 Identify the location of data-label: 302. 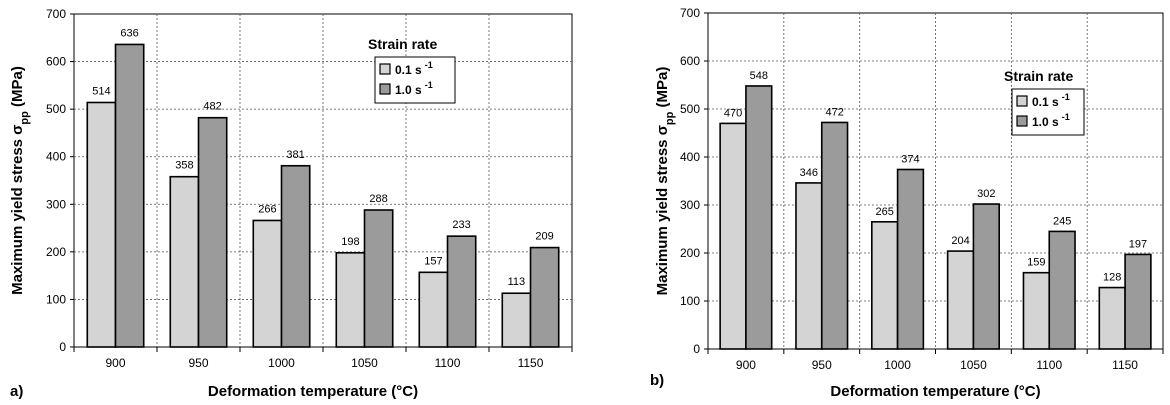
(986, 194).